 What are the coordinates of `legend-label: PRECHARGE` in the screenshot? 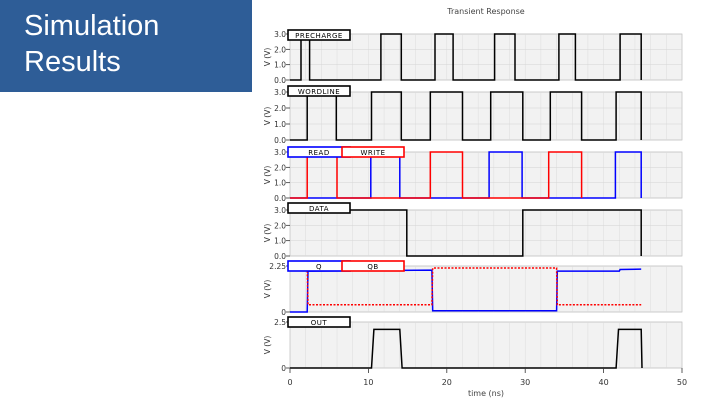 It's located at (319, 36).